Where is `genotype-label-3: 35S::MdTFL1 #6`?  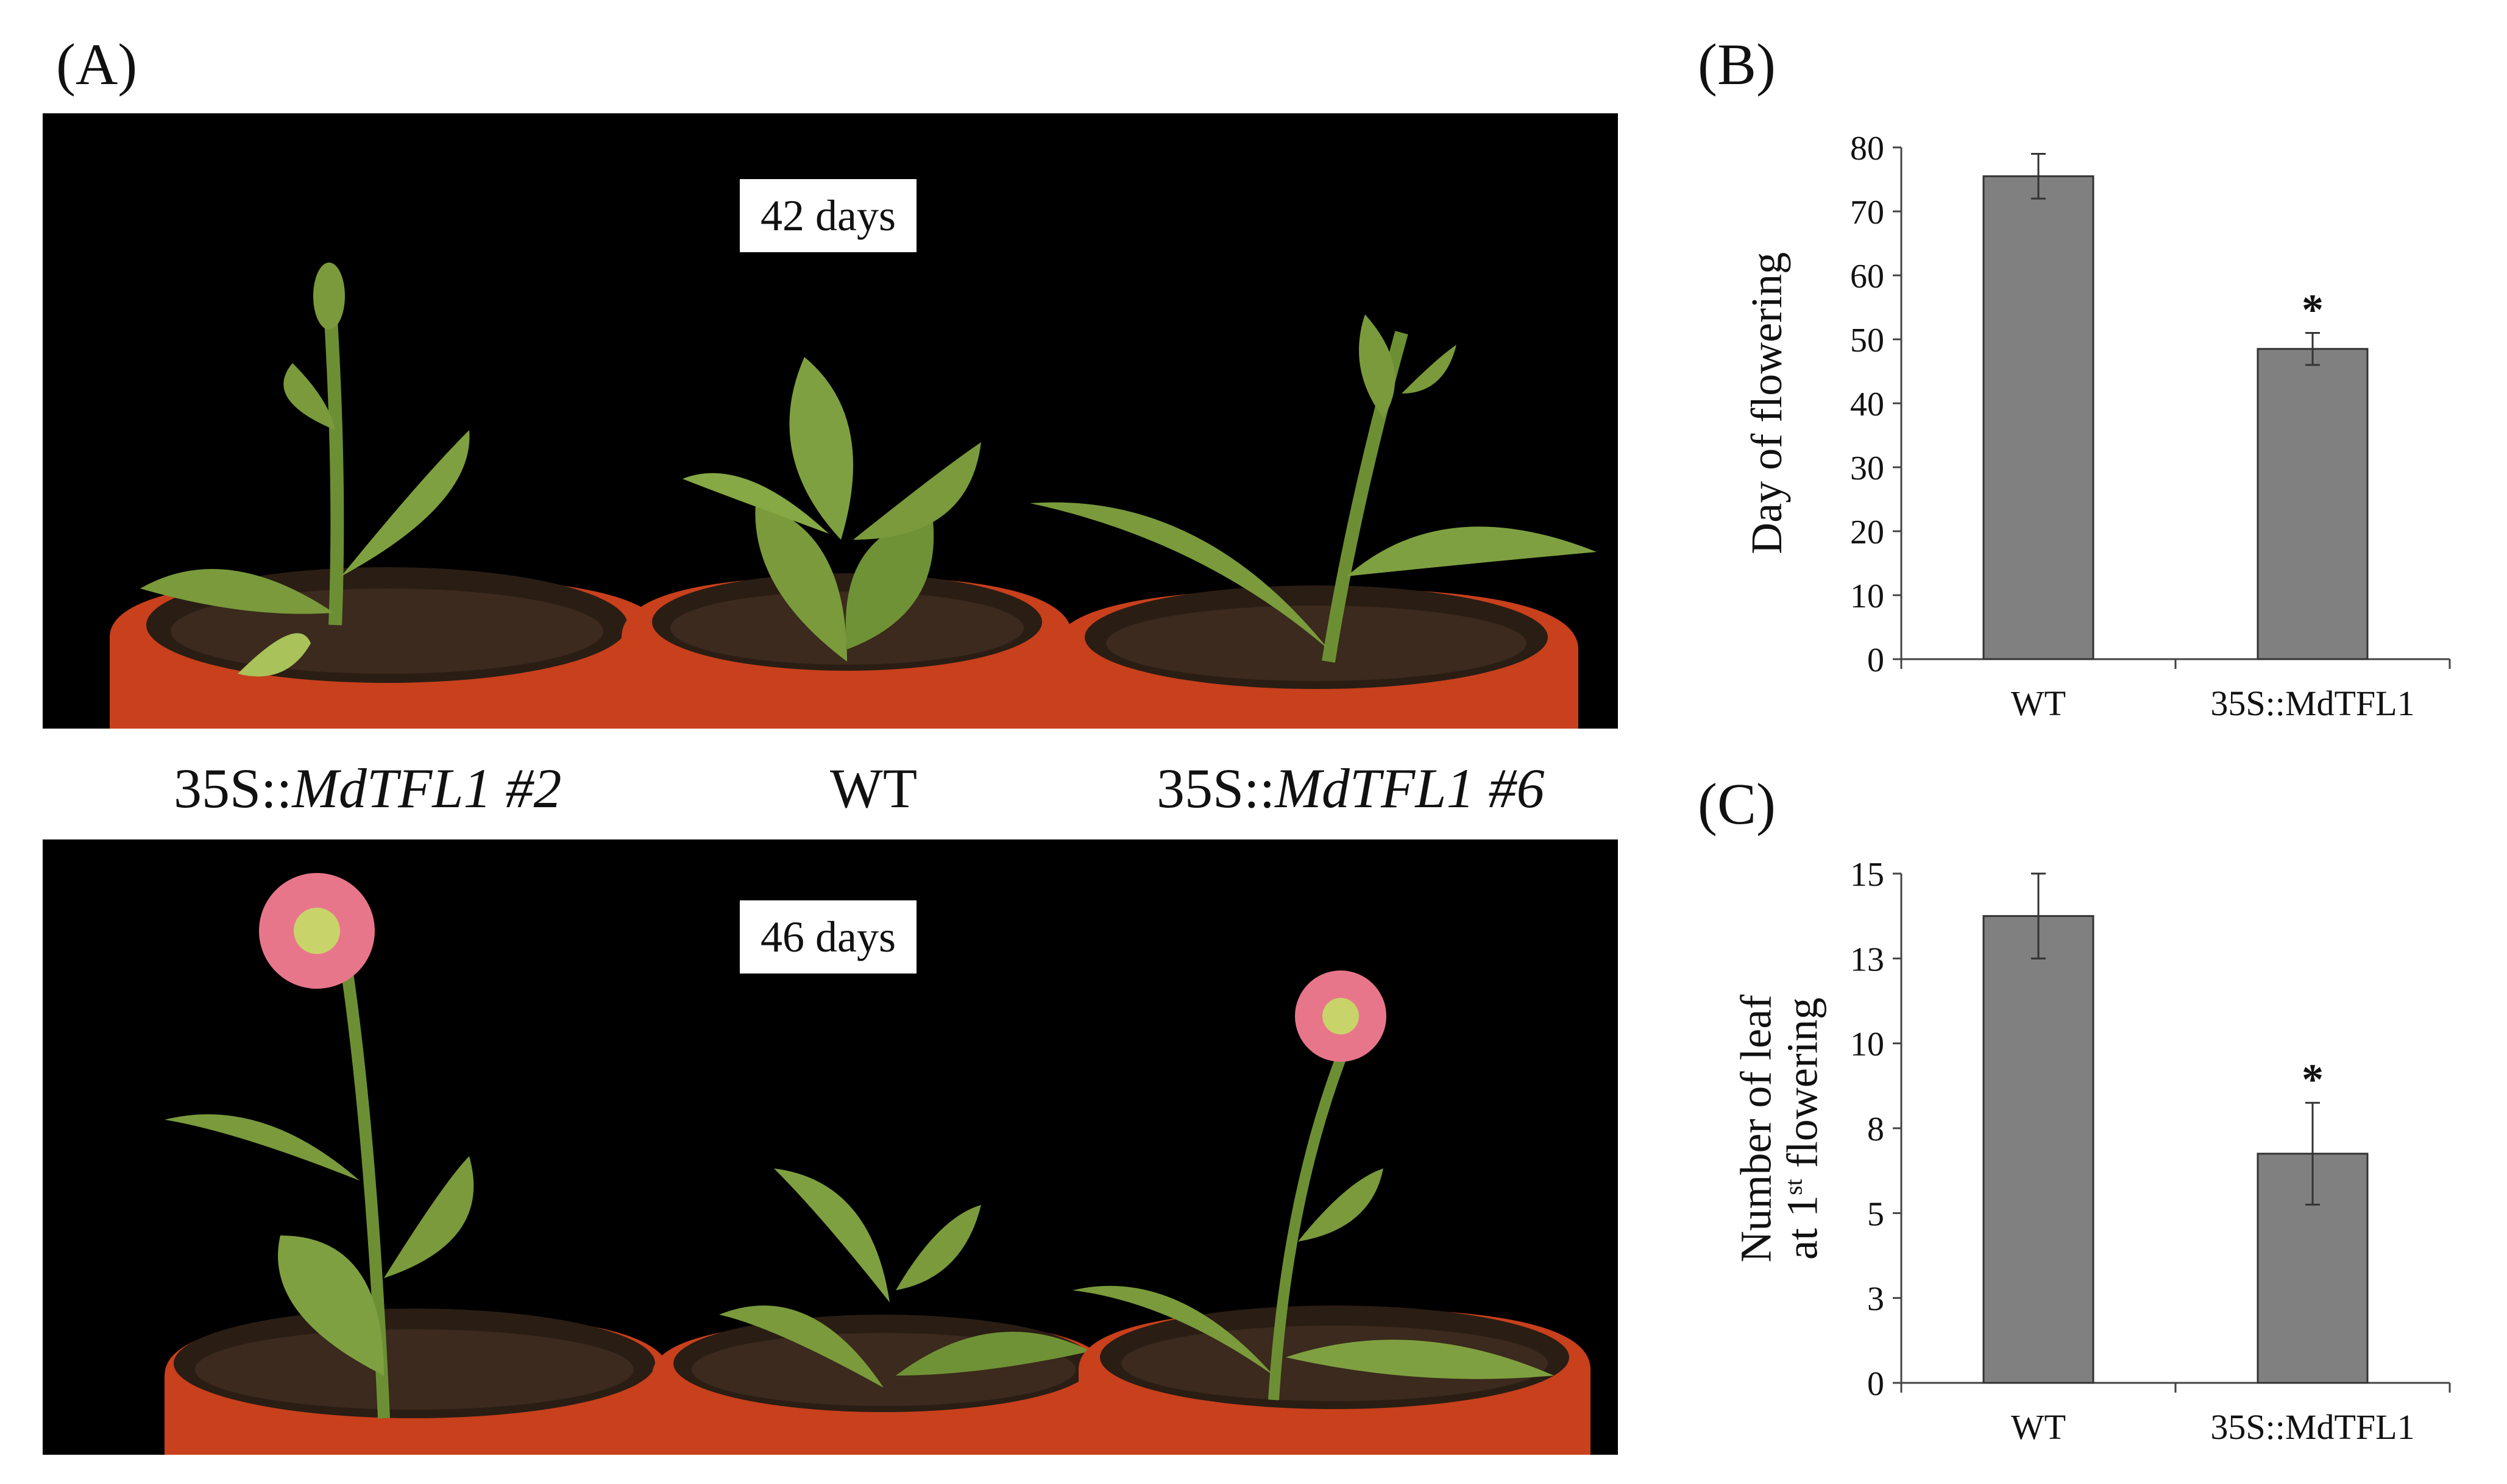
genotype-label-3: 35S::MdTFL1 #6 is located at coordinates (1351, 788).